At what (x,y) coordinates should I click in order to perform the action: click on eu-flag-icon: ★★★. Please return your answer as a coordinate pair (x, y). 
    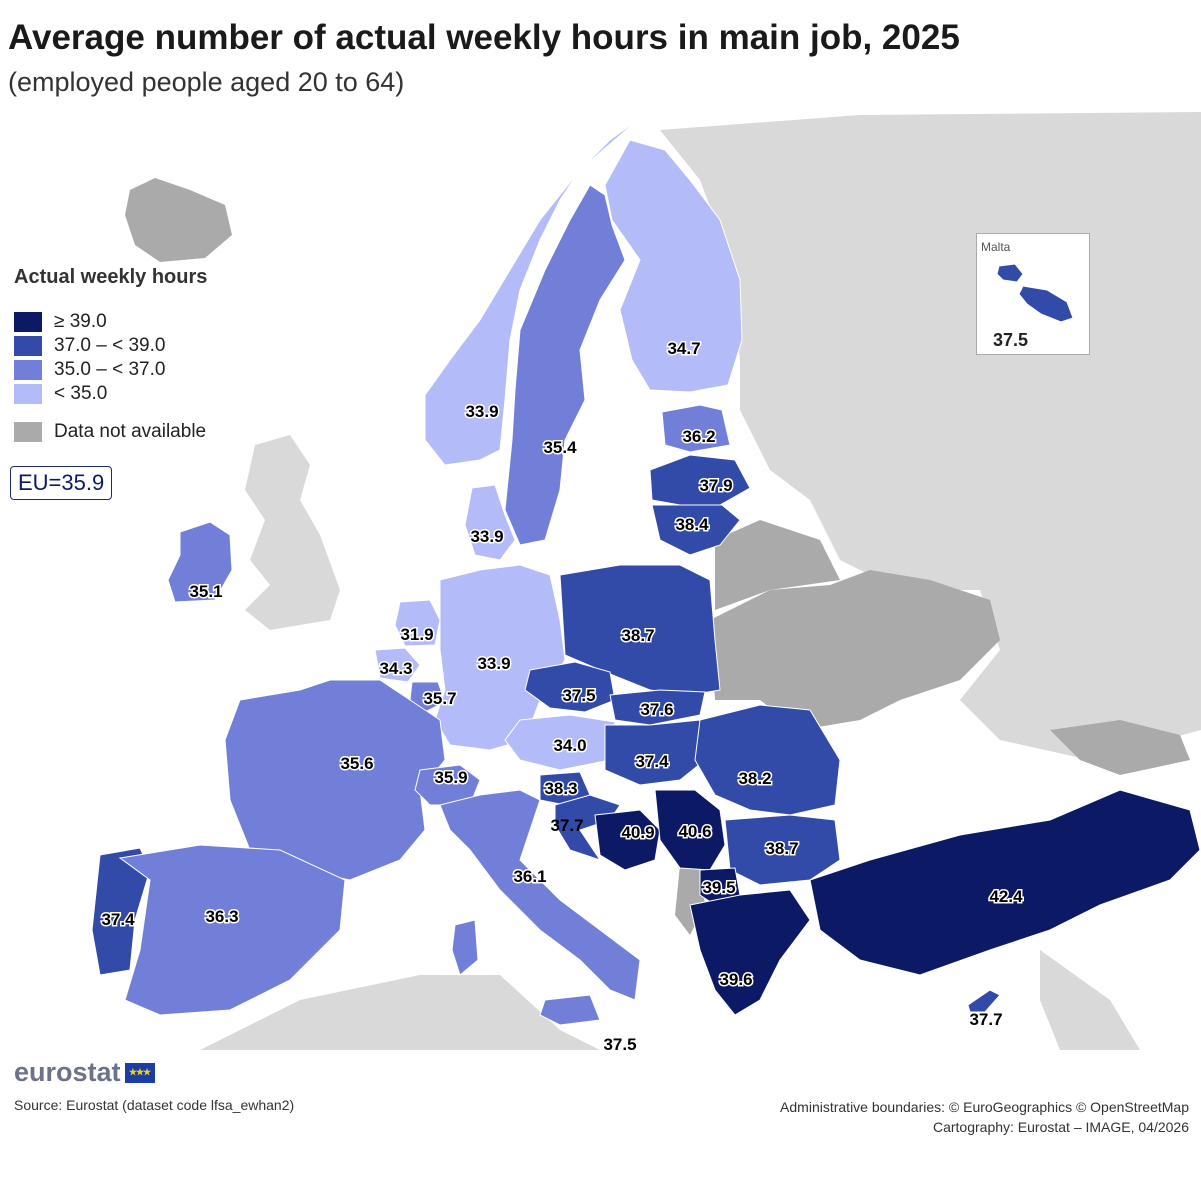
    Looking at the image, I should click on (139, 1072).